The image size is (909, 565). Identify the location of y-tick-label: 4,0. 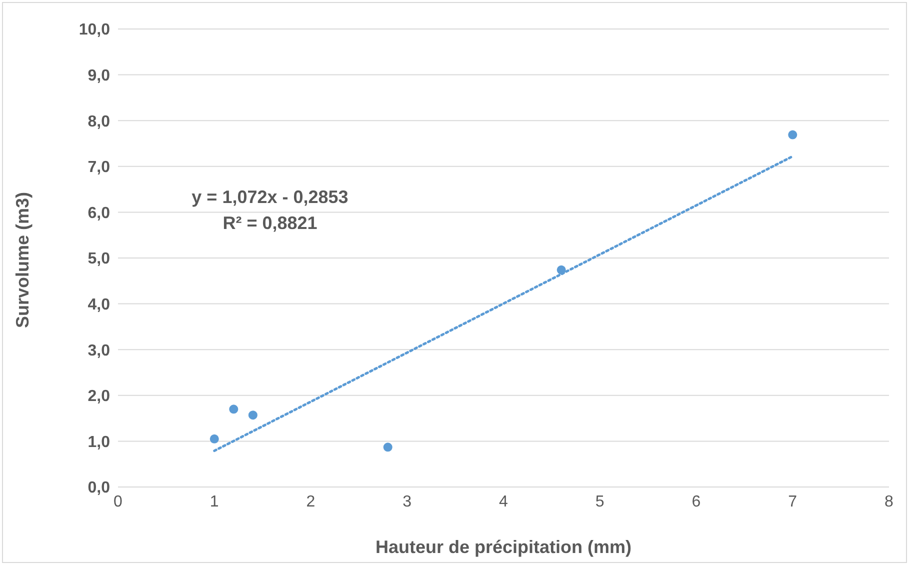
(99, 305).